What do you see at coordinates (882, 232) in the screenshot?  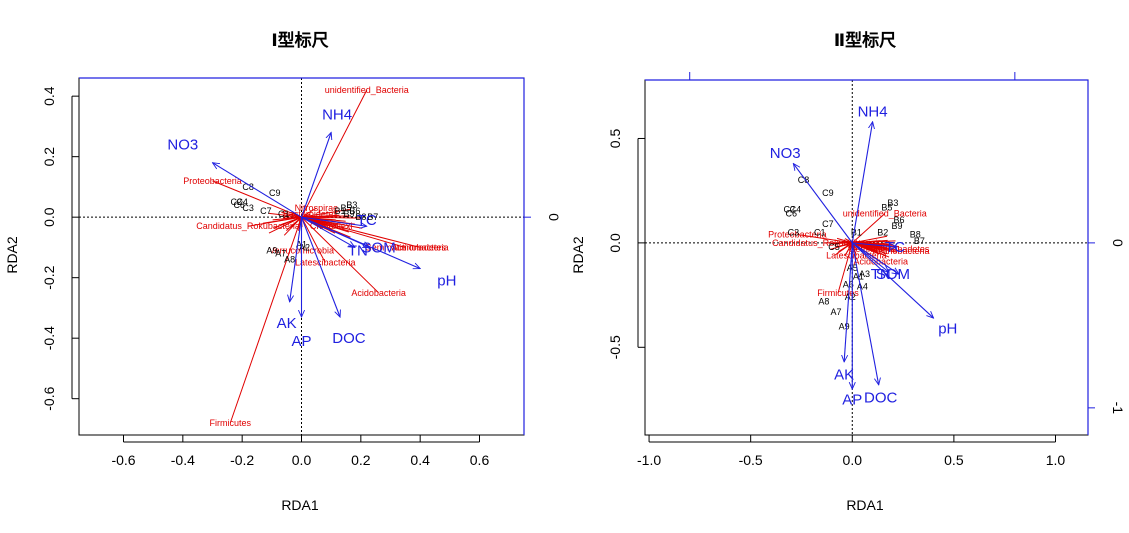 I see `site-label: B2` at bounding box center [882, 232].